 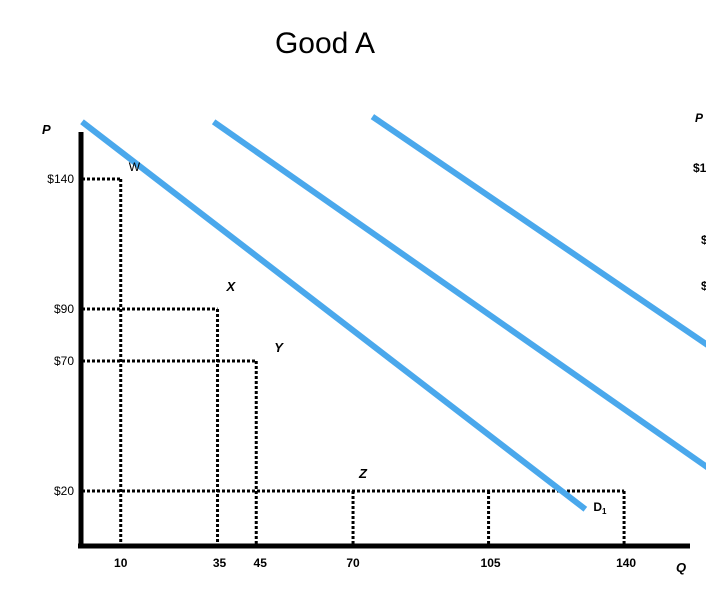 What do you see at coordinates (135, 167) in the screenshot?
I see `point-label-w: W` at bounding box center [135, 167].